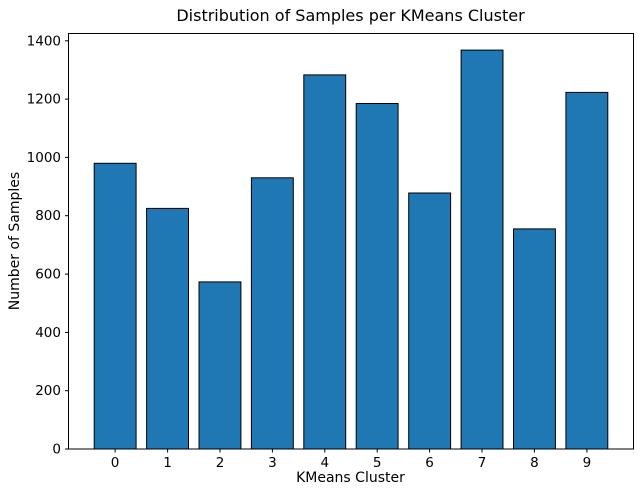 Image resolution: width=640 pixels, height=497 pixels. I want to click on x-tick-label: 9, so click(587, 463).